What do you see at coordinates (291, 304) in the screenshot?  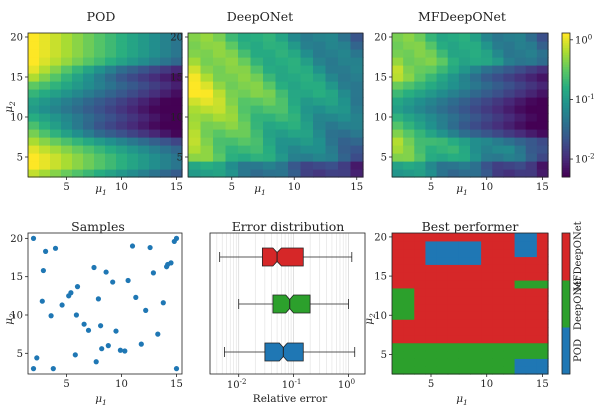 I see `box-deeponet` at bounding box center [291, 304].